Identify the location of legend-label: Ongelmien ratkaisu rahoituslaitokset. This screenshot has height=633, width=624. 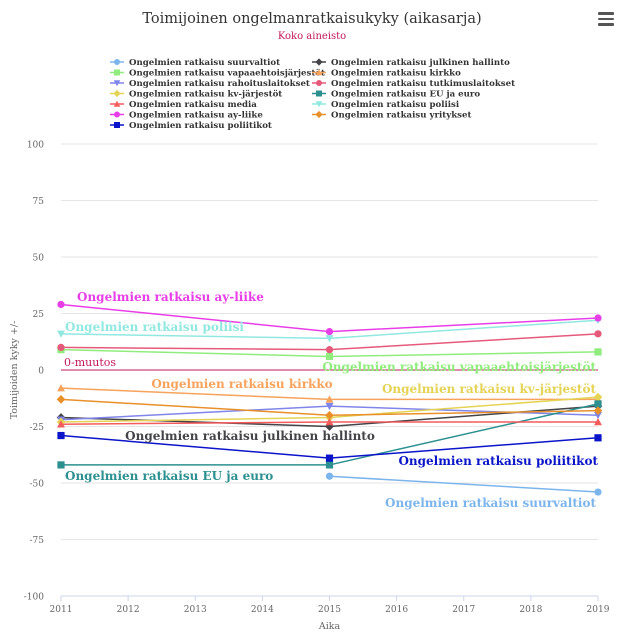
(219, 84).